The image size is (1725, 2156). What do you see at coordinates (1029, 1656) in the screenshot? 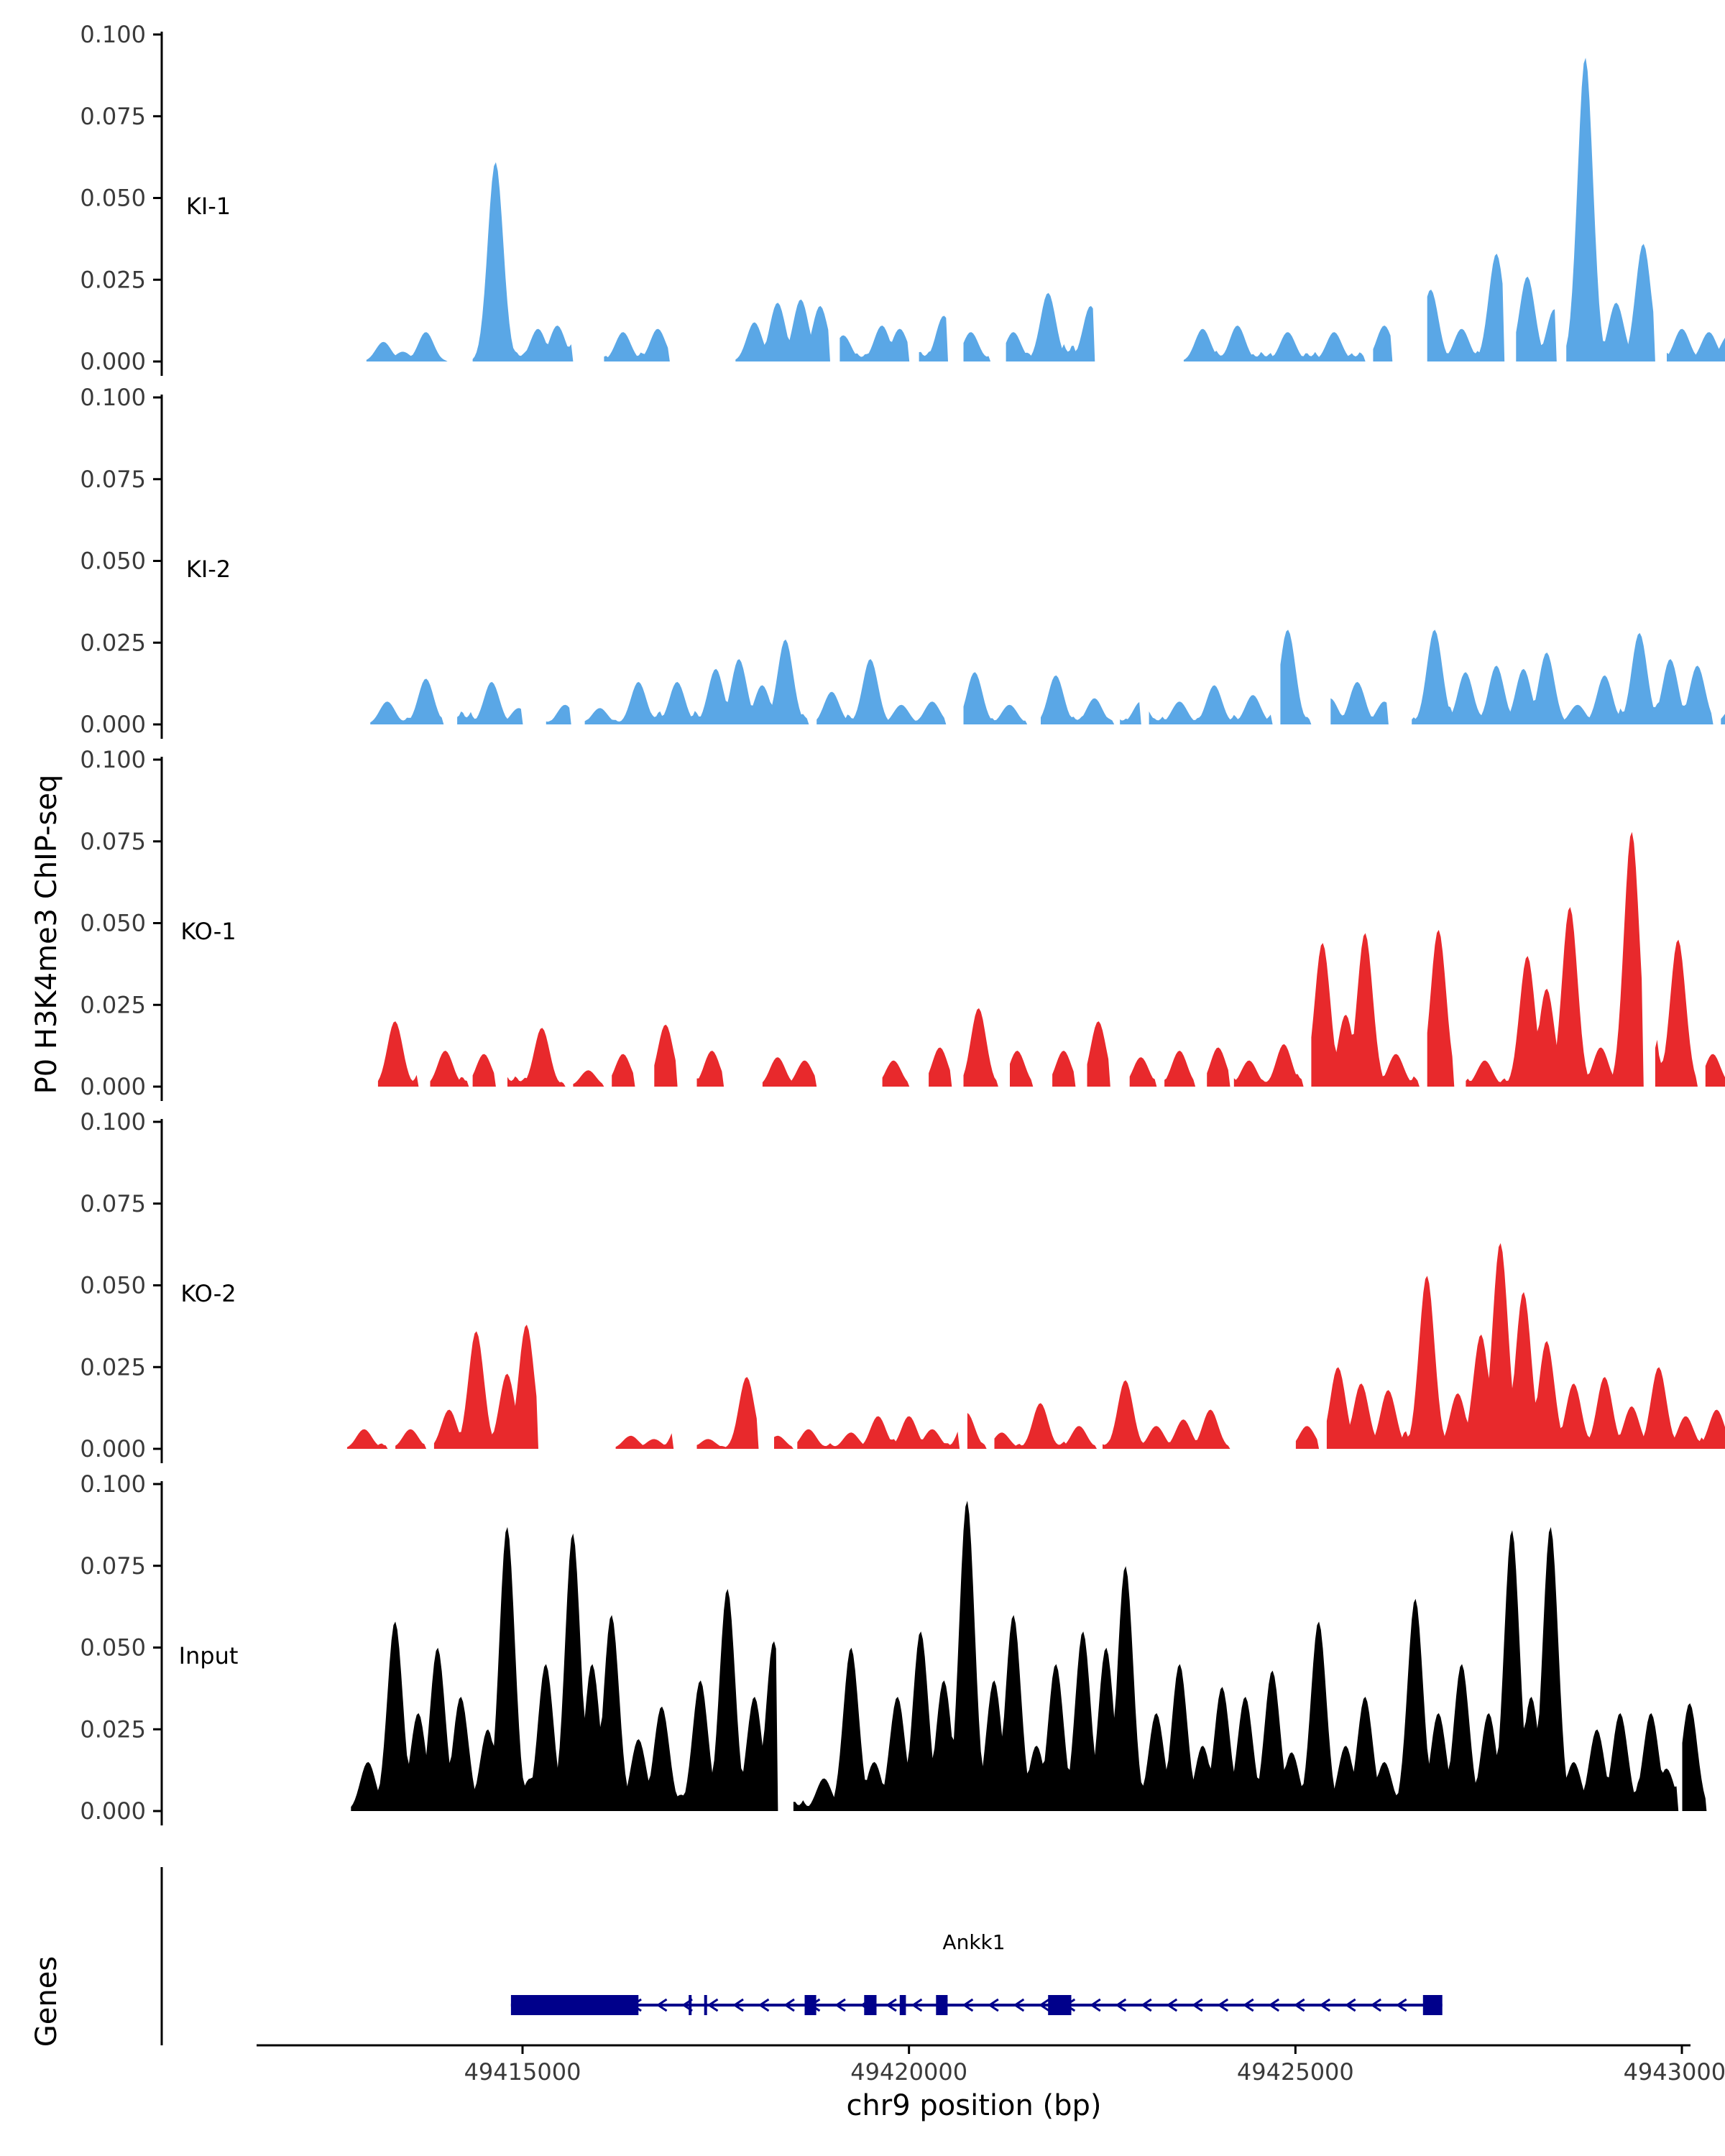
I see `signal-area-input` at bounding box center [1029, 1656].